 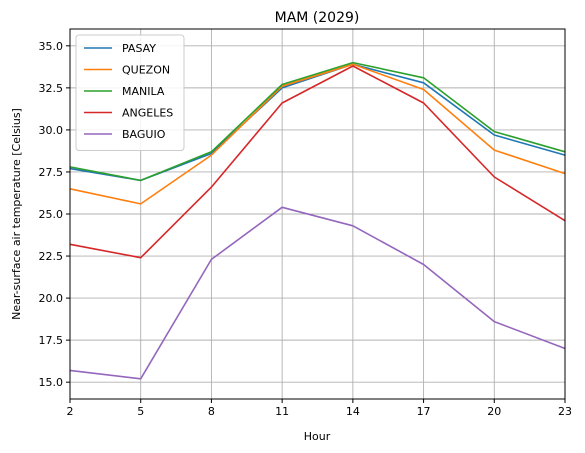 What do you see at coordinates (139, 48) in the screenshot?
I see `legend-label: PASAY` at bounding box center [139, 48].